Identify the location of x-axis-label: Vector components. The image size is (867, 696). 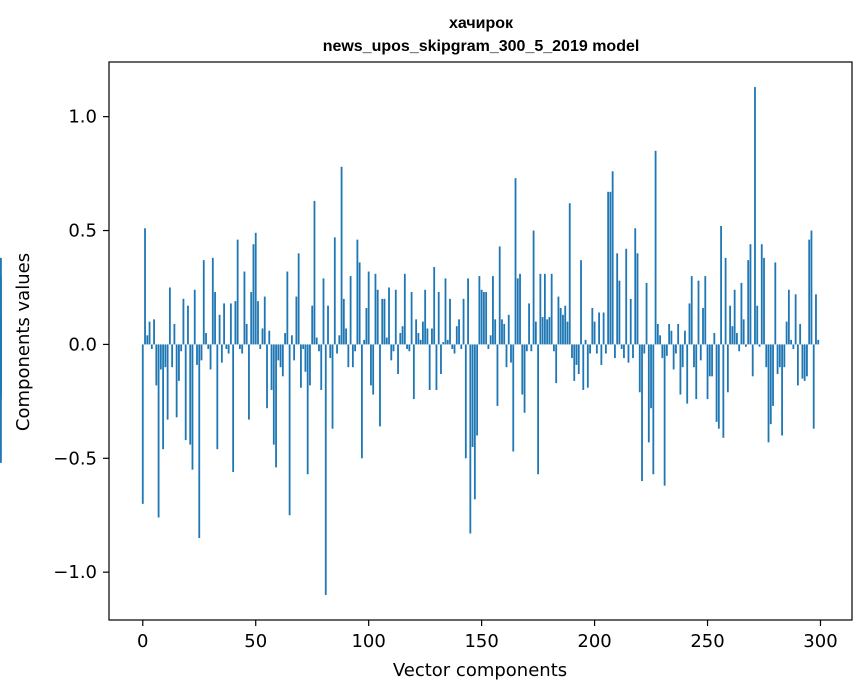
(480, 670).